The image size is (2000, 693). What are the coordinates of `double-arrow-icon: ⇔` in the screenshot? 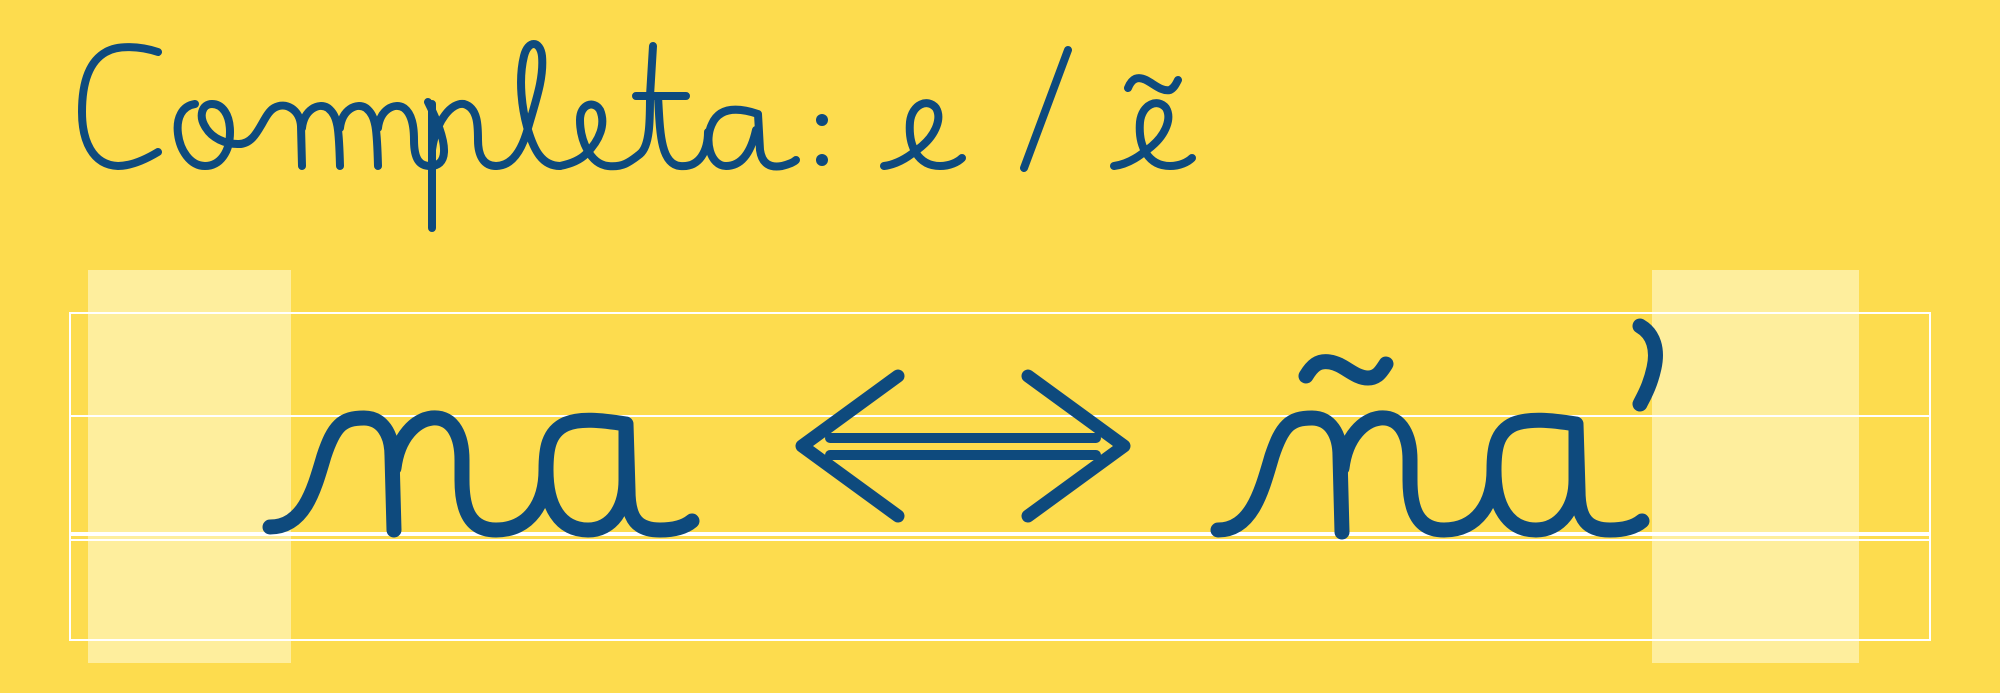 It's located at (963, 446).